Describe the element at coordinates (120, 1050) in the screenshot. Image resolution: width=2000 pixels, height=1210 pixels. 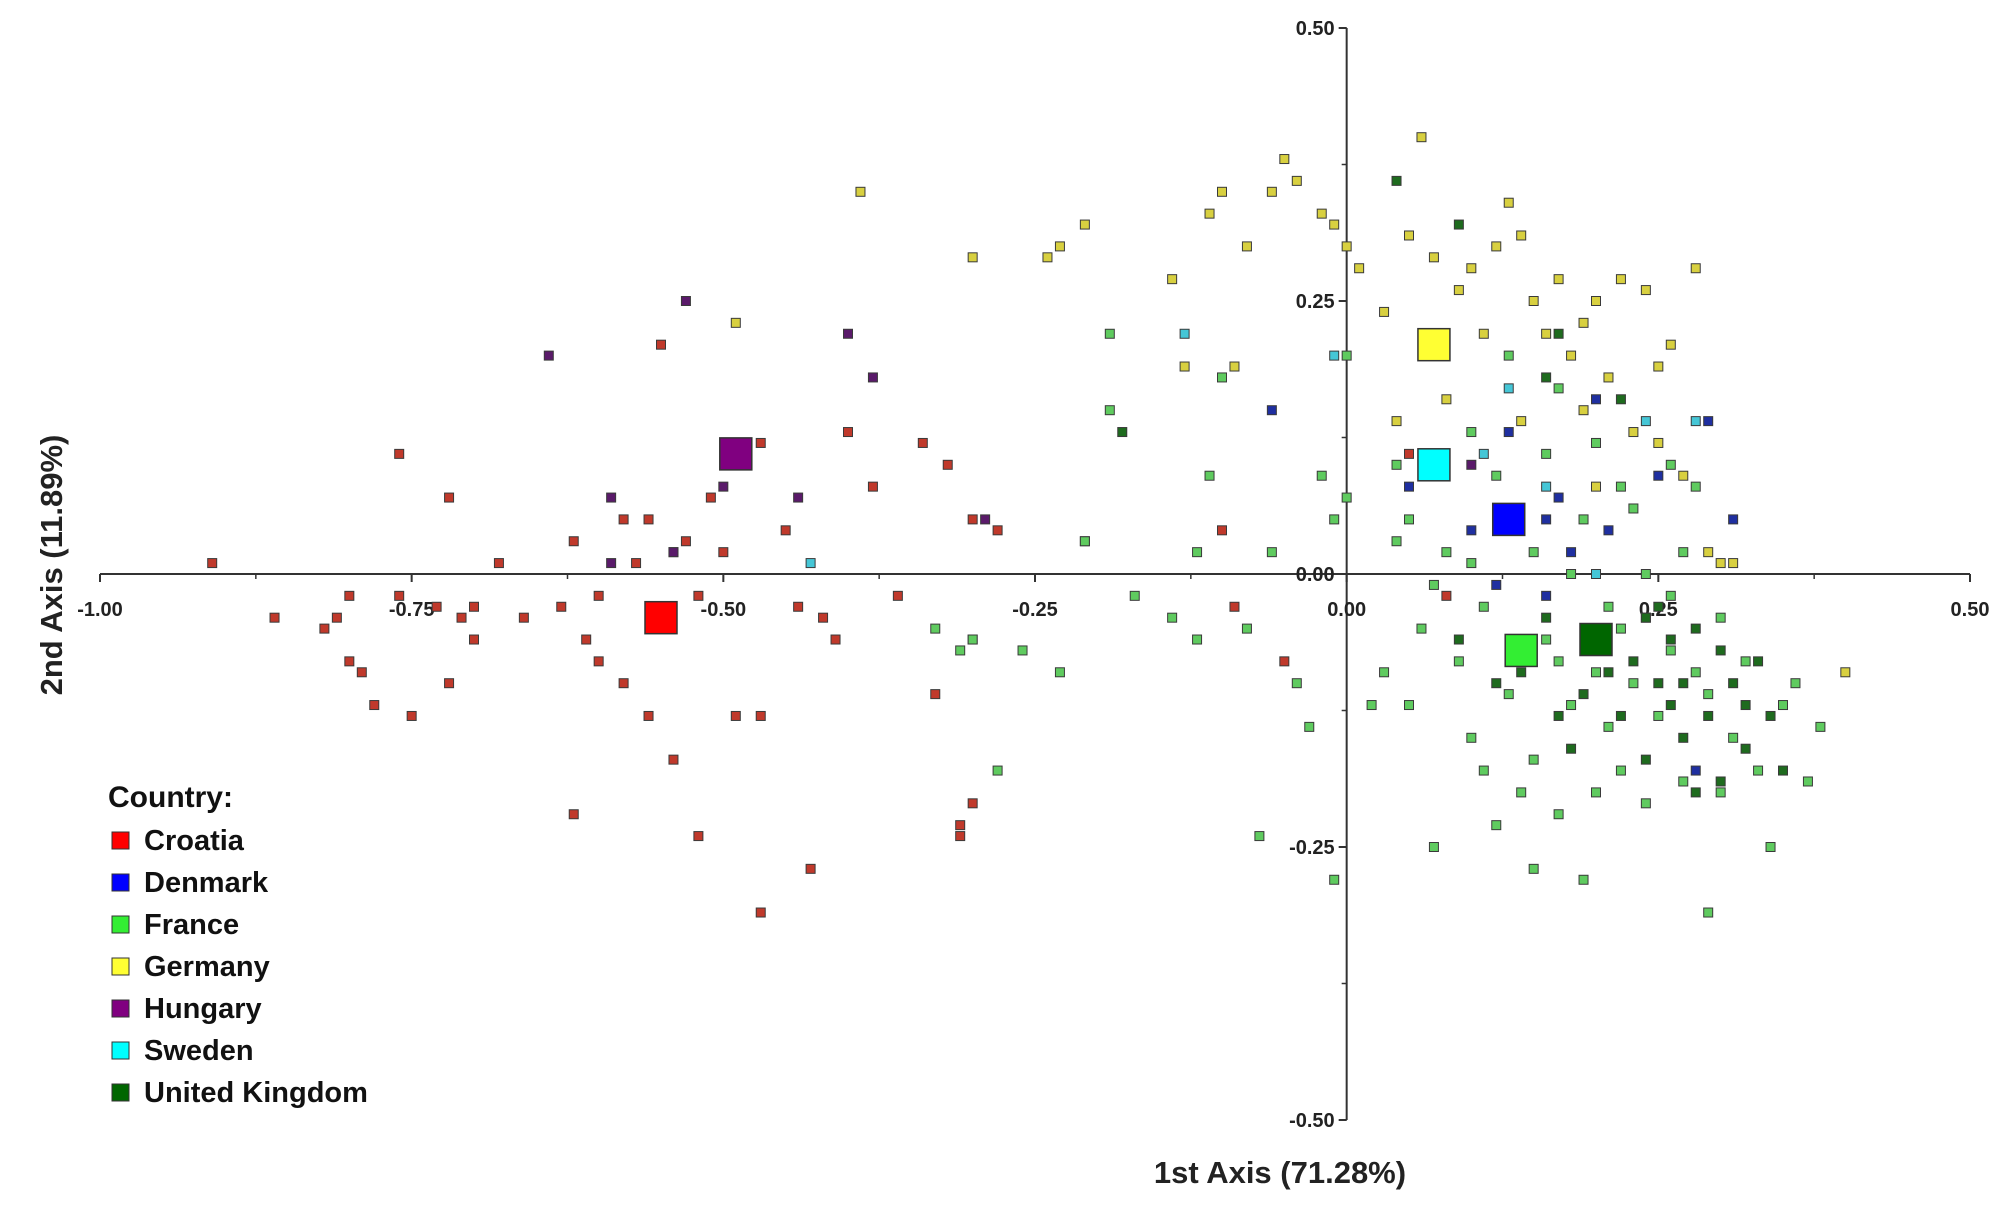
I see `legend-swatch-sweden` at that location.